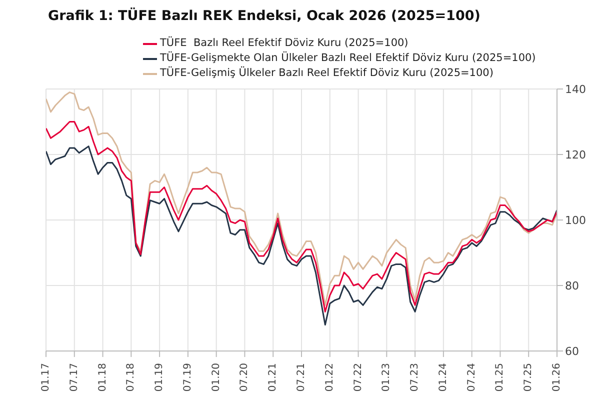  Describe the element at coordinates (244, 377) in the screenshot. I see `x-tick-label: 07.20` at that location.